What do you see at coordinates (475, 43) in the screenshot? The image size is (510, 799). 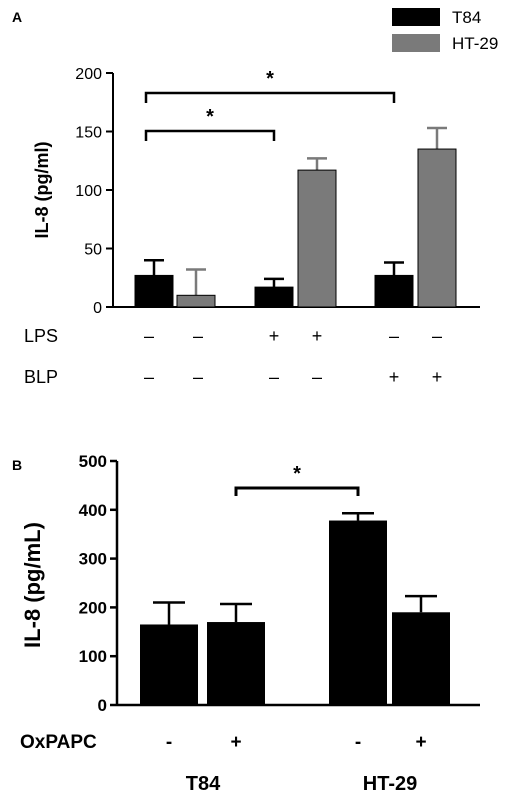 I see `legend-label-a-1: HT-29` at bounding box center [475, 43].